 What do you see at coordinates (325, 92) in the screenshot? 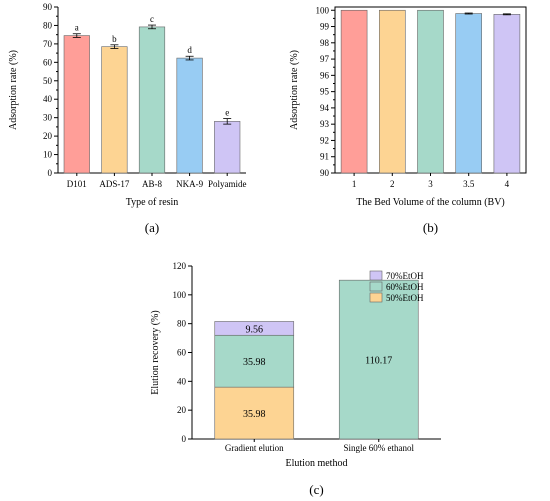
I see `y-tick-label: 95` at bounding box center [325, 92].